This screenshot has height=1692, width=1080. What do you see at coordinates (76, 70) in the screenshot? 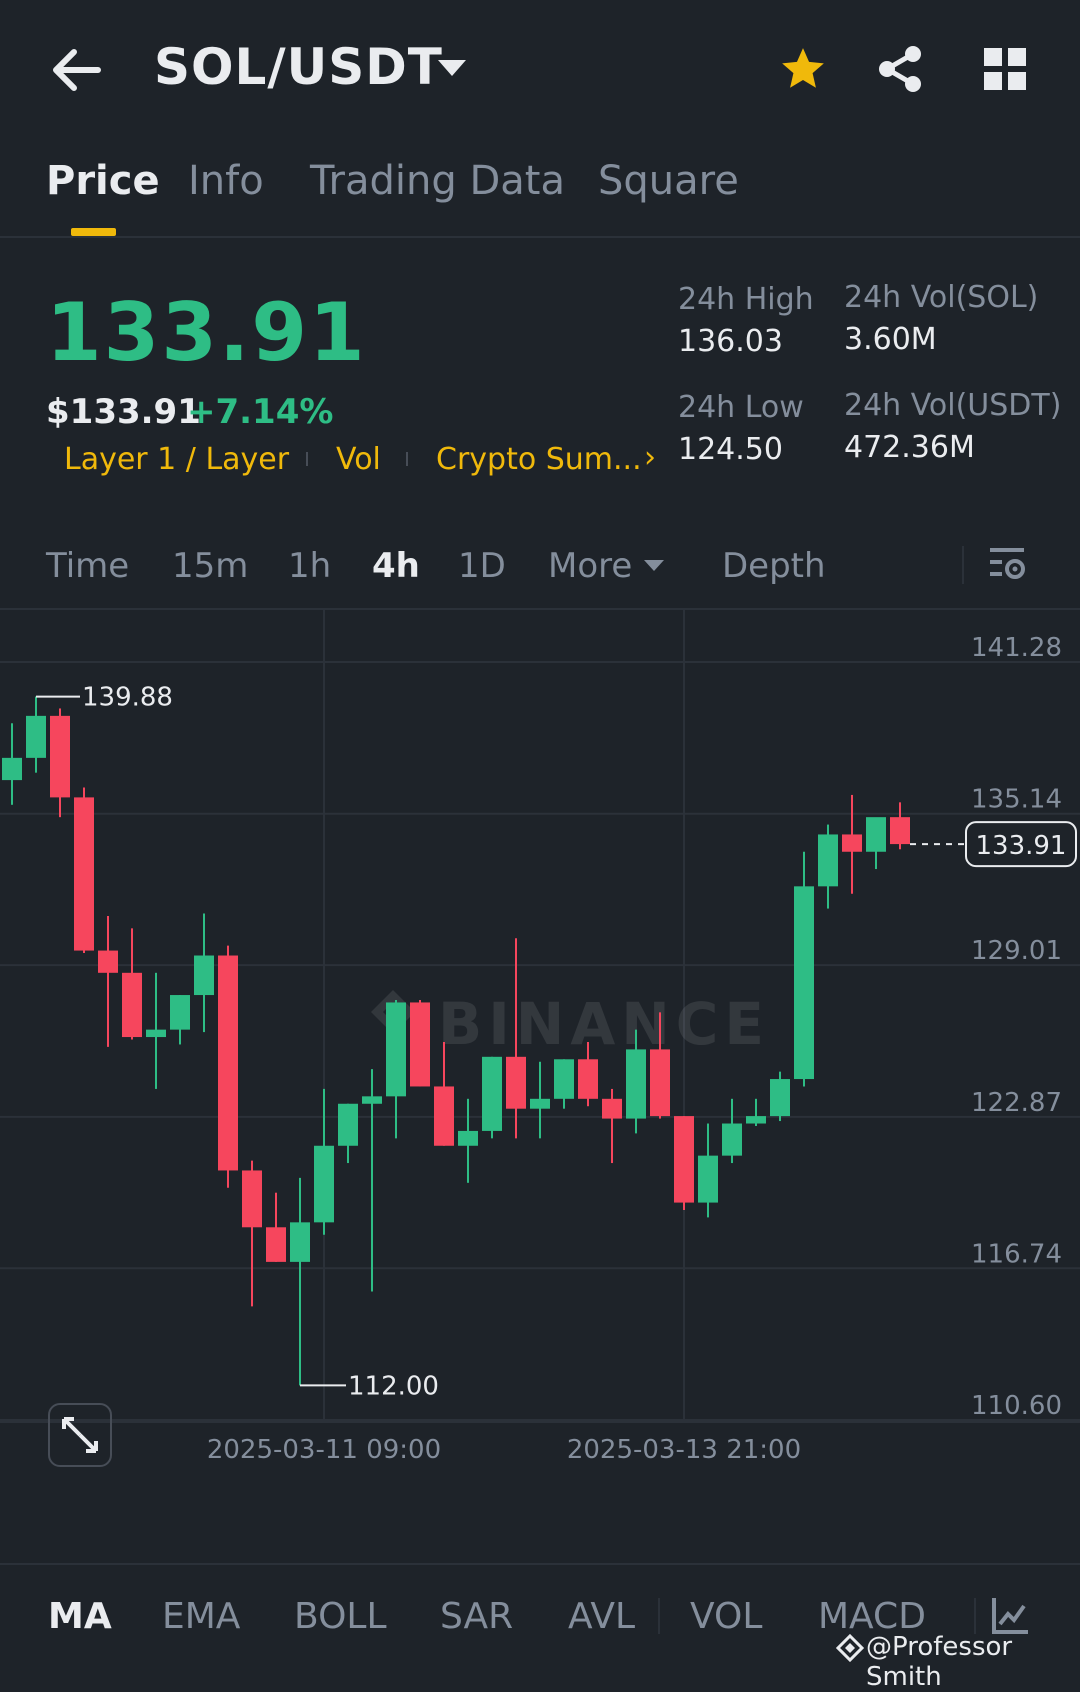
I see `back-arrow-icon` at bounding box center [76, 70].